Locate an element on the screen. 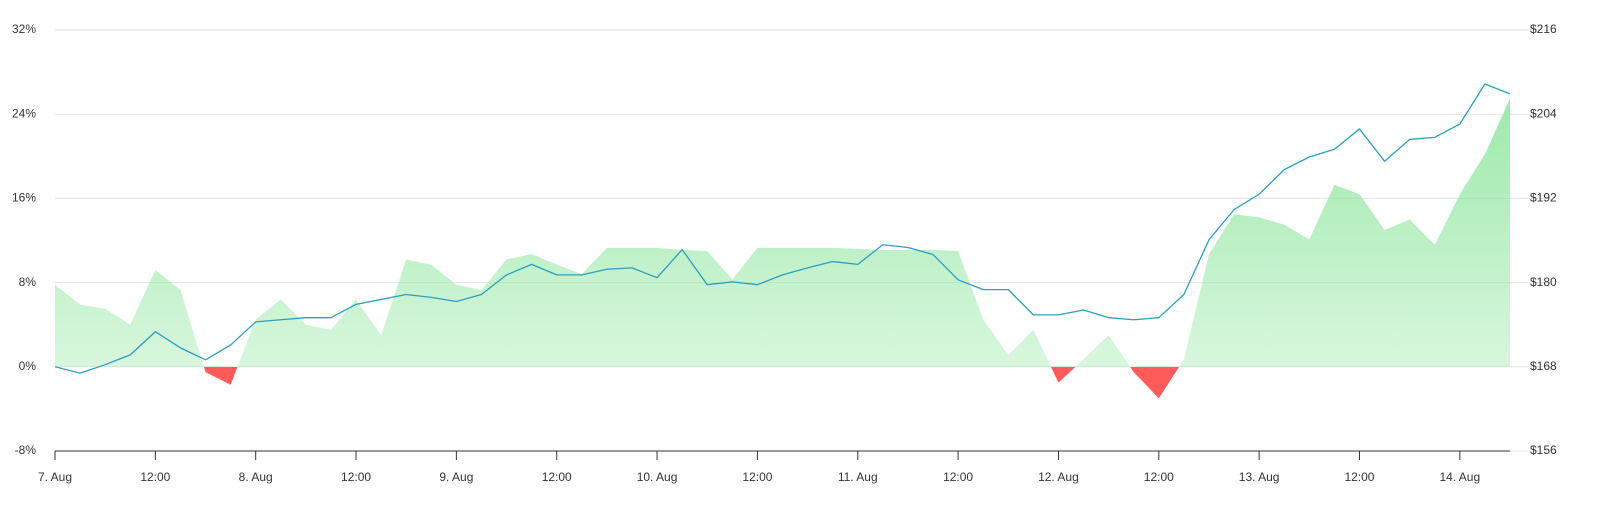  y2-tick-label: $204 is located at coordinates (1543, 113).